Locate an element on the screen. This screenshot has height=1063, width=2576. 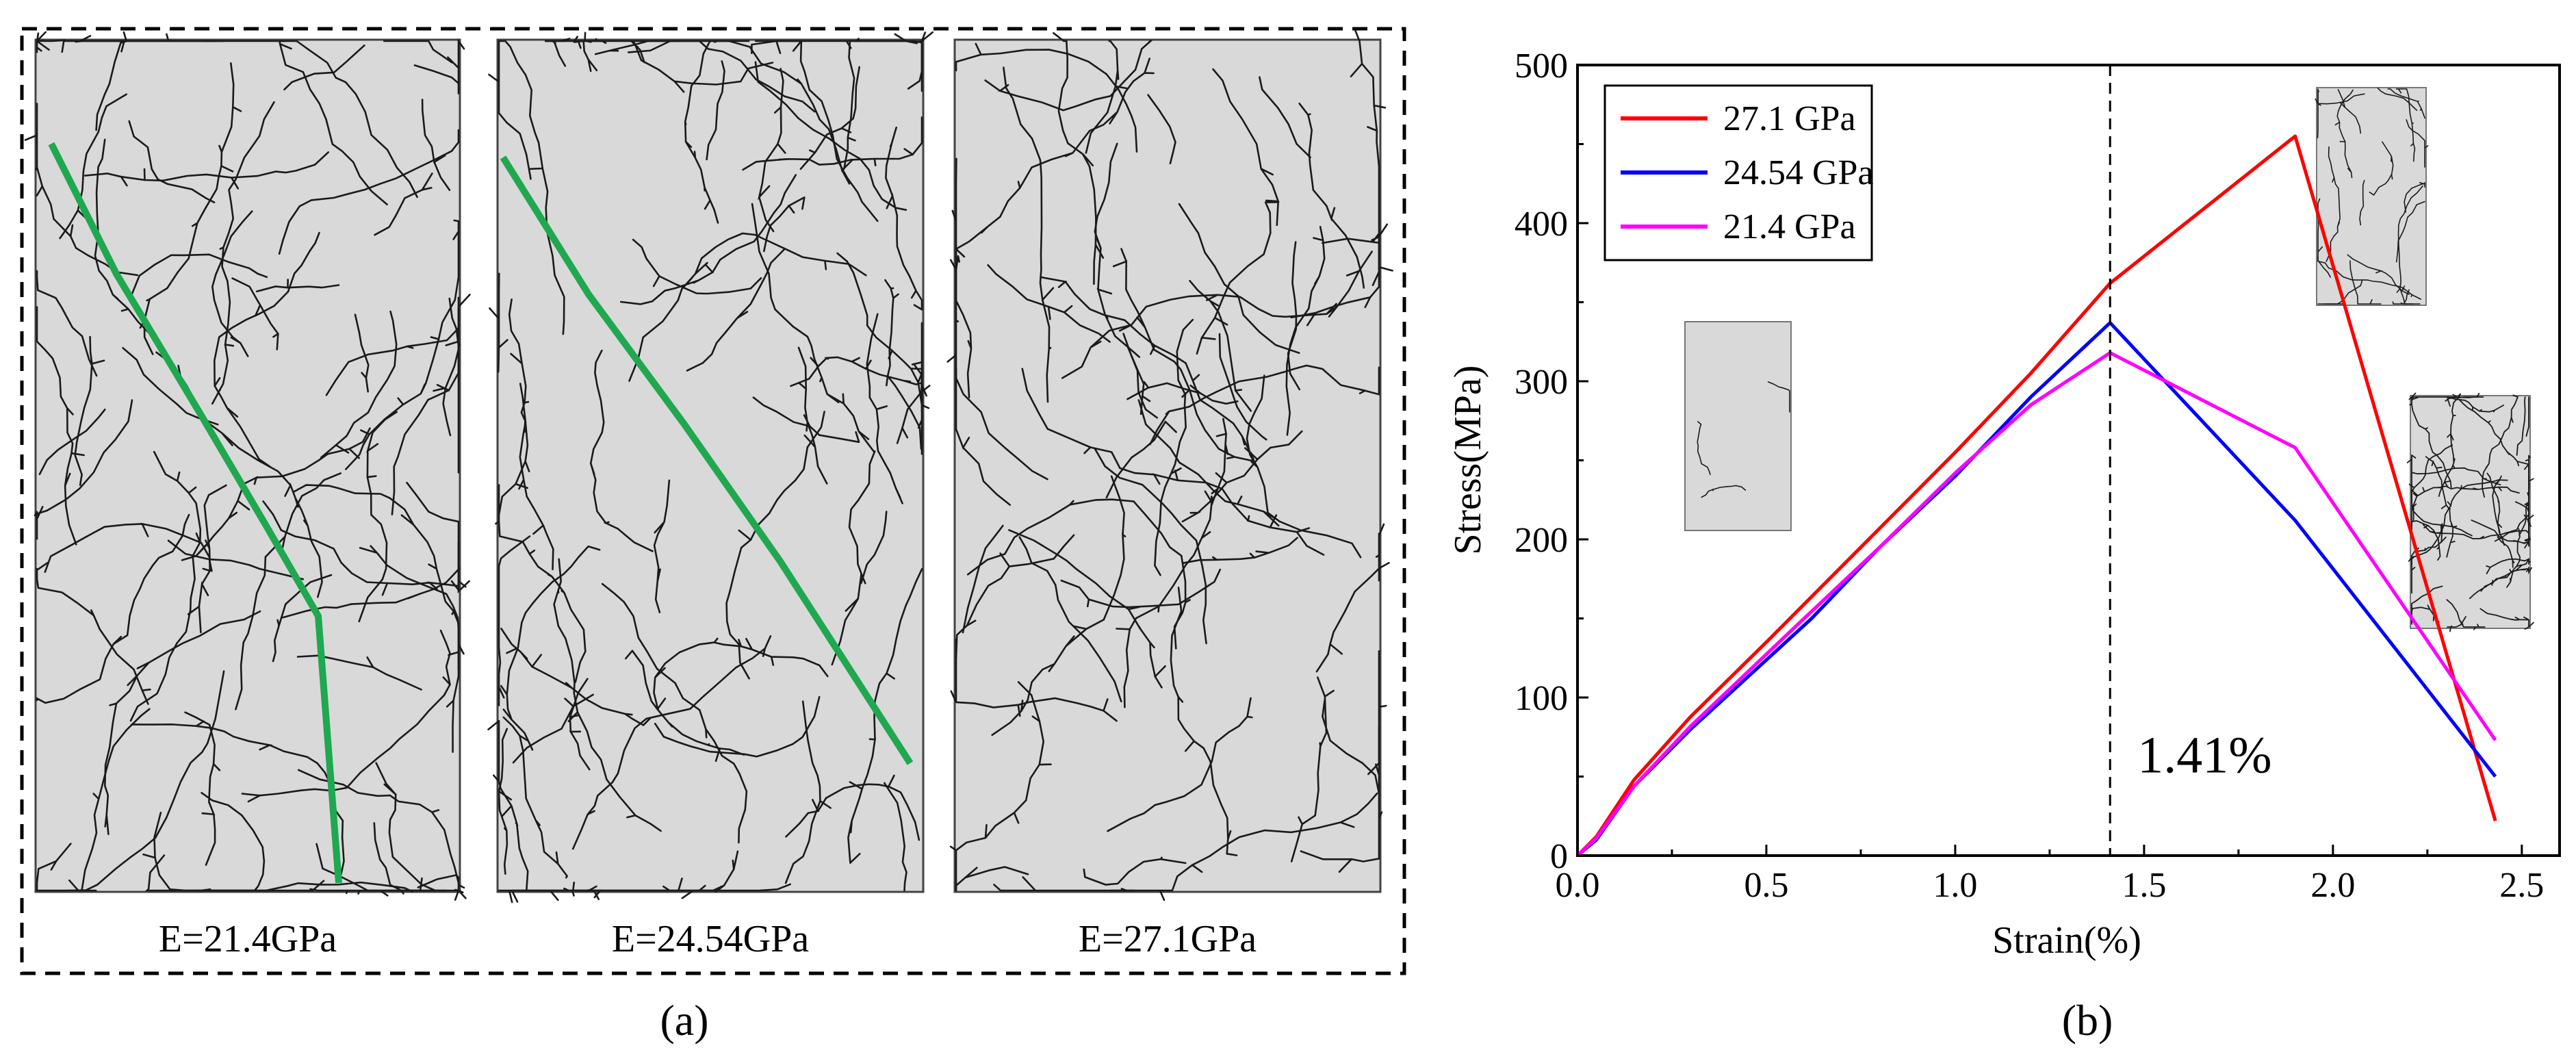
y-tick-label: 400 is located at coordinates (1542, 224).